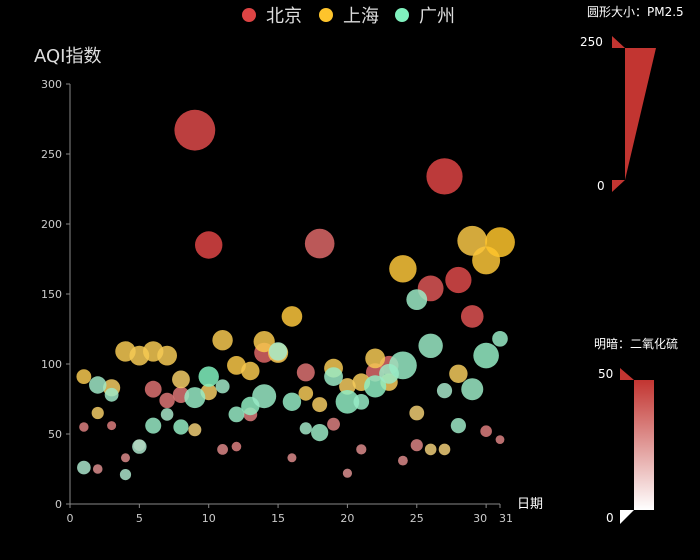 The image size is (700, 560). What do you see at coordinates (55, 434) in the screenshot?
I see `y-tick-label: 50` at bounding box center [55, 434].